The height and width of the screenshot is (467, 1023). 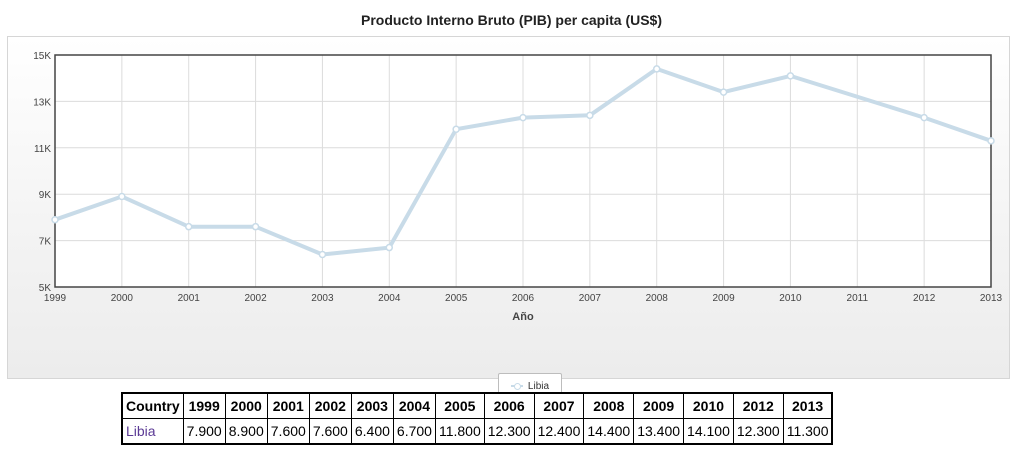 What do you see at coordinates (659, 405) in the screenshot?
I see `table-header-year: 2009` at bounding box center [659, 405].